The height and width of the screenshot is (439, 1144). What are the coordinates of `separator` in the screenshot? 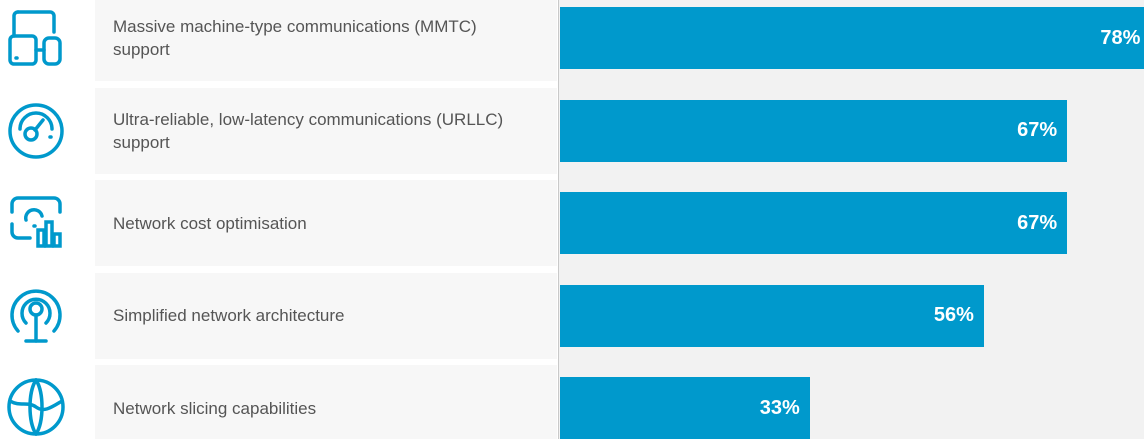 It's located at (558, 219).